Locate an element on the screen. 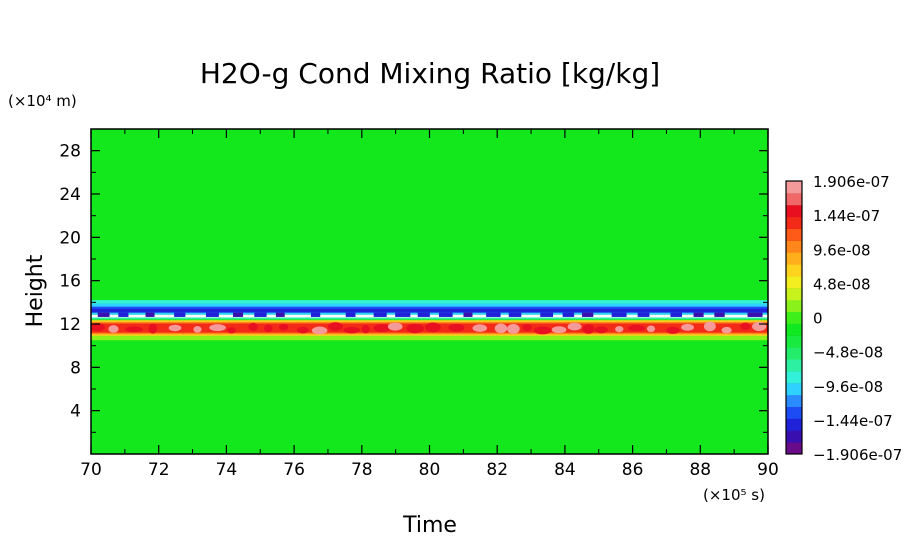  colorbar is located at coordinates (794, 317).